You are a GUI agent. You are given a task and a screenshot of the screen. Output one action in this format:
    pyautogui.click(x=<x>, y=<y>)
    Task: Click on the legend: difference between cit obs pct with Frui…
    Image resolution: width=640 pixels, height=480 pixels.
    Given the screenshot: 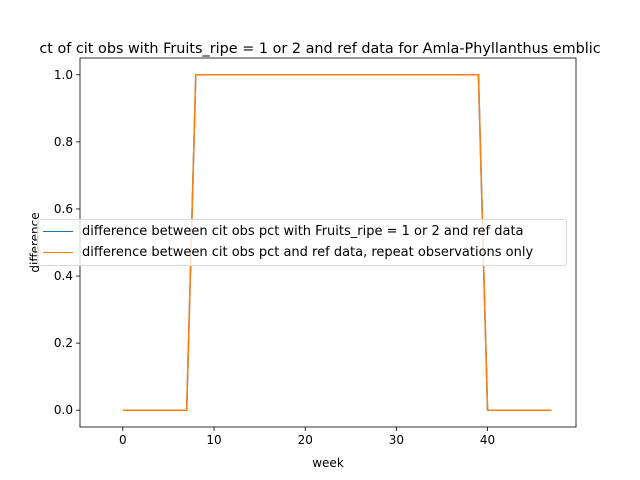 What is the action you would take?
    pyautogui.click(x=302, y=242)
    